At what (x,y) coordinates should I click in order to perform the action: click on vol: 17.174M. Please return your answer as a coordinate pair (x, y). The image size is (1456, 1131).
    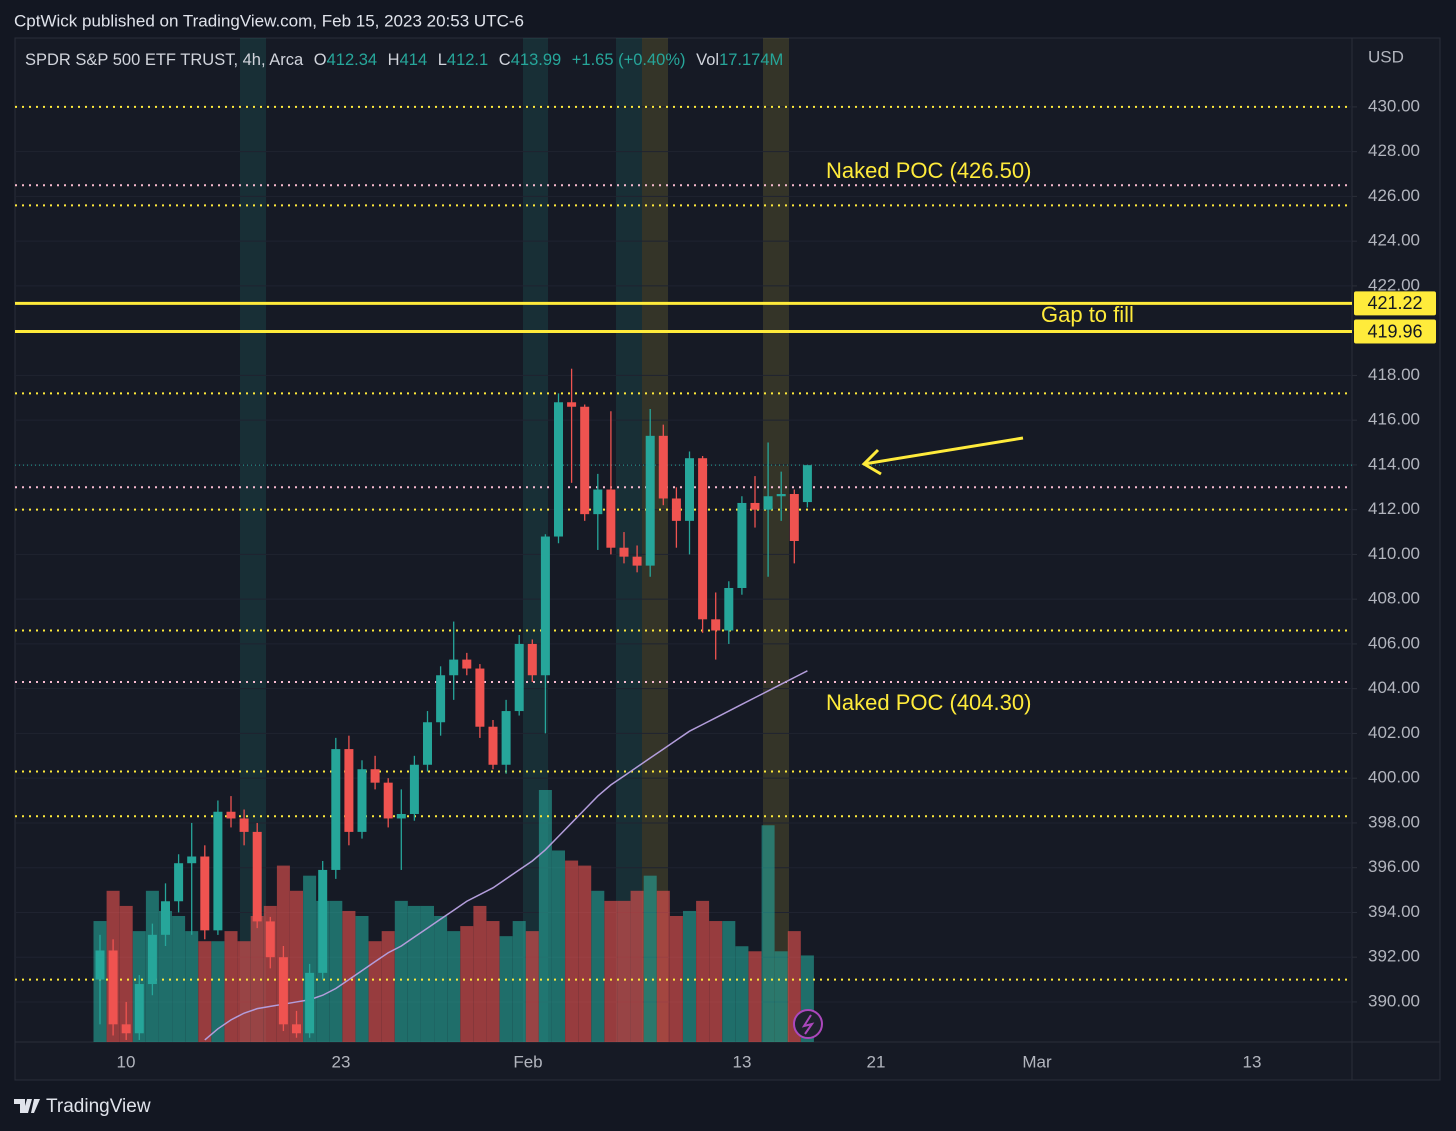
    Looking at the image, I should click on (751, 60).